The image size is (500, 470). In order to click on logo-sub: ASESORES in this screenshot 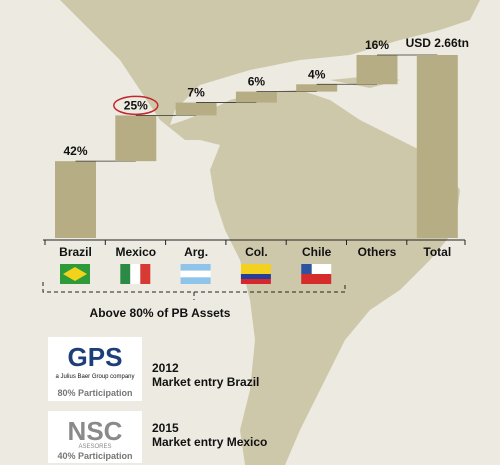, I will do `click(94, 447)`.